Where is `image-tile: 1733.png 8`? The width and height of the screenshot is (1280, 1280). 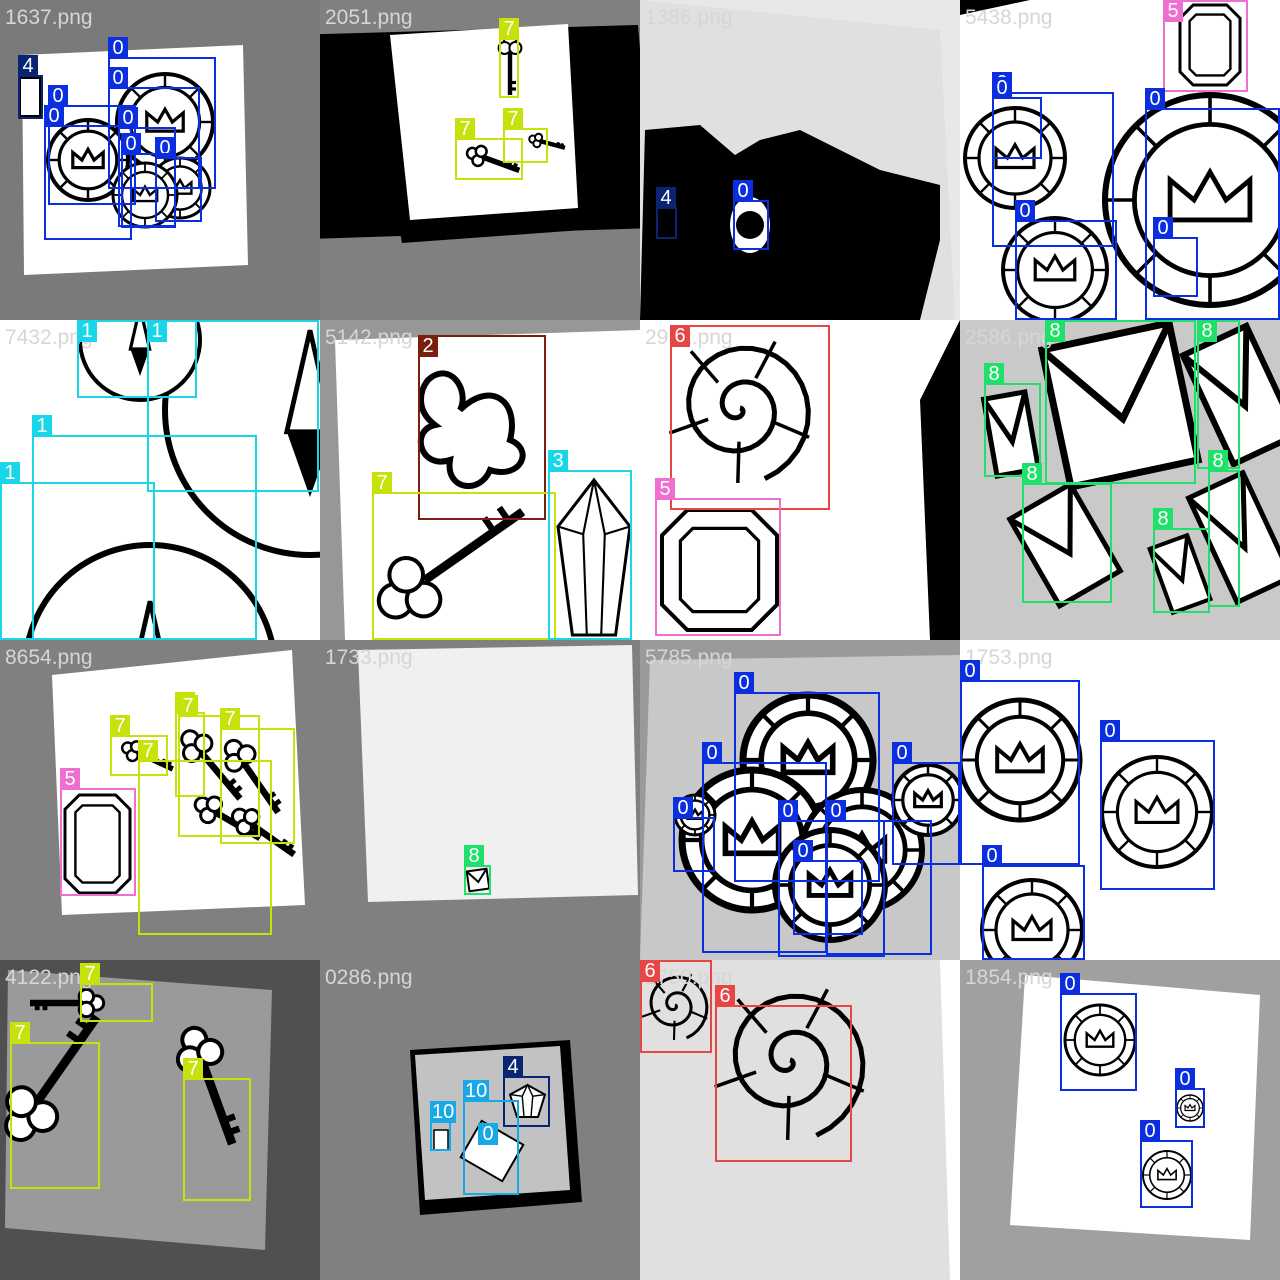
image-tile: 1733.png 8 is located at coordinates (480, 800).